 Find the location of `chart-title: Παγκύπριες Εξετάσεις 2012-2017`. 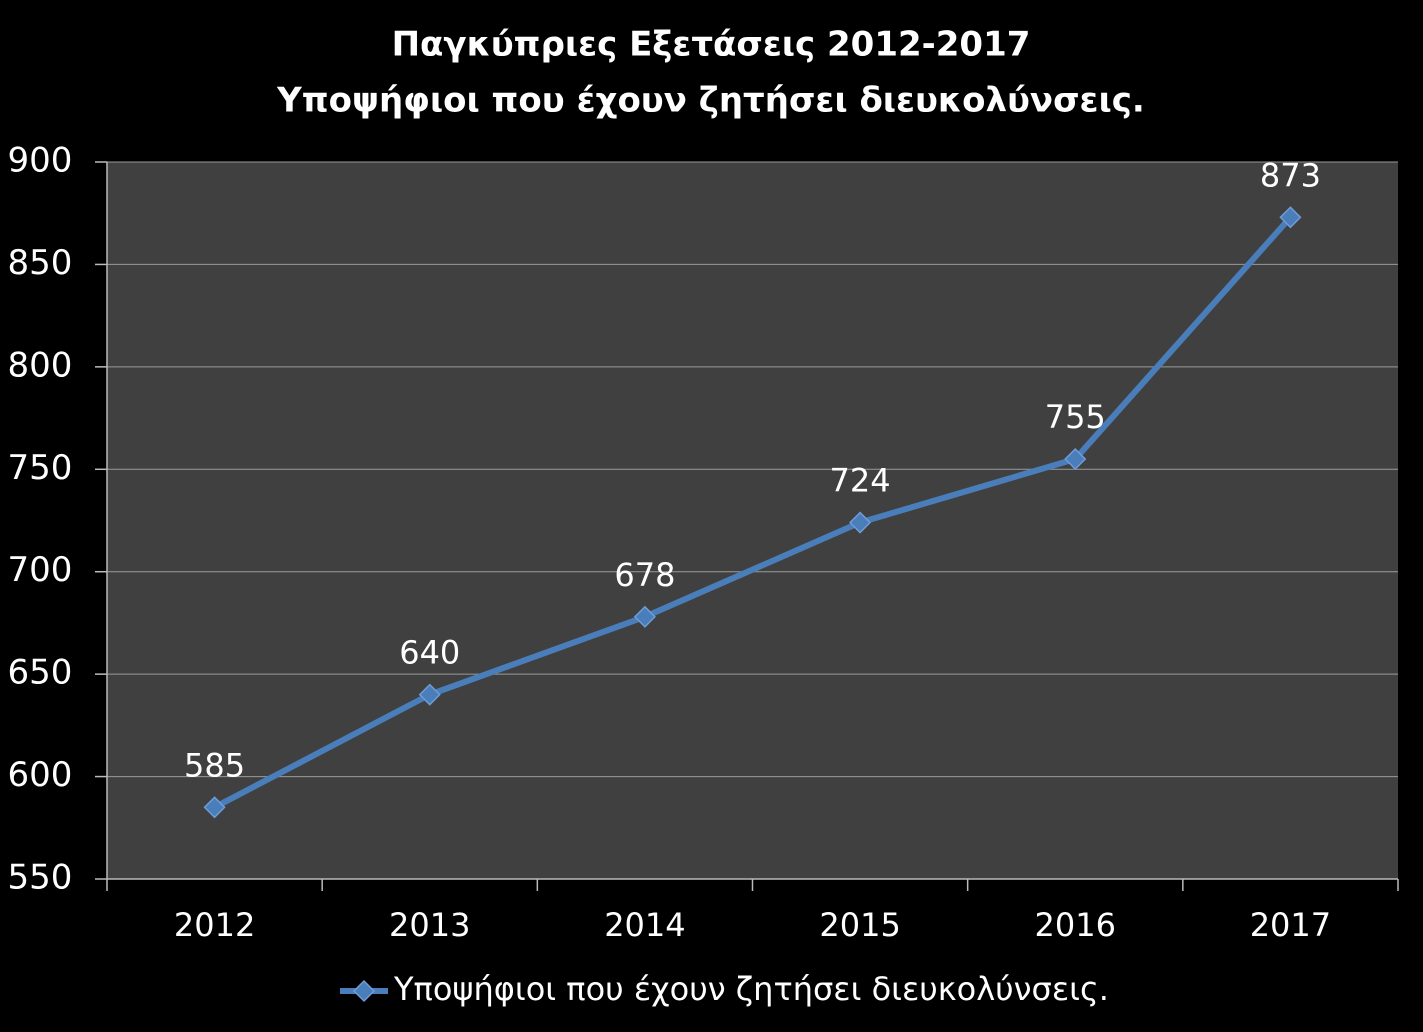

chart-title: Παγκύπριες Εξετάσεις 2012-2017 is located at coordinates (711, 45).